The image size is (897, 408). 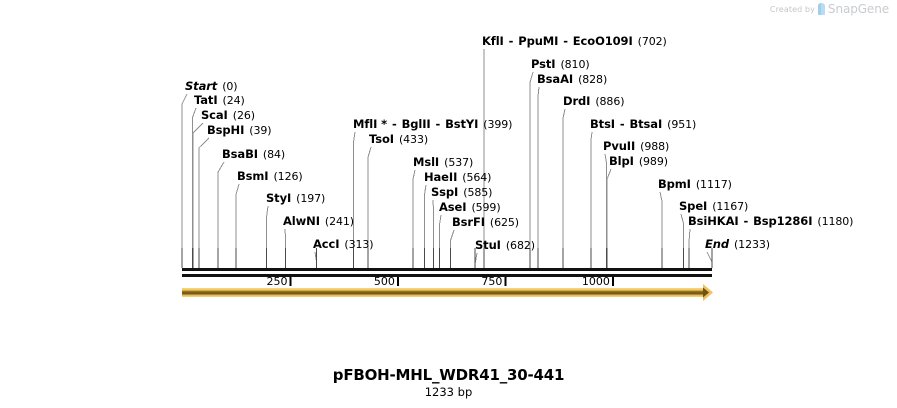 I want to click on site-label-start: Start (0), so click(x=211, y=86).